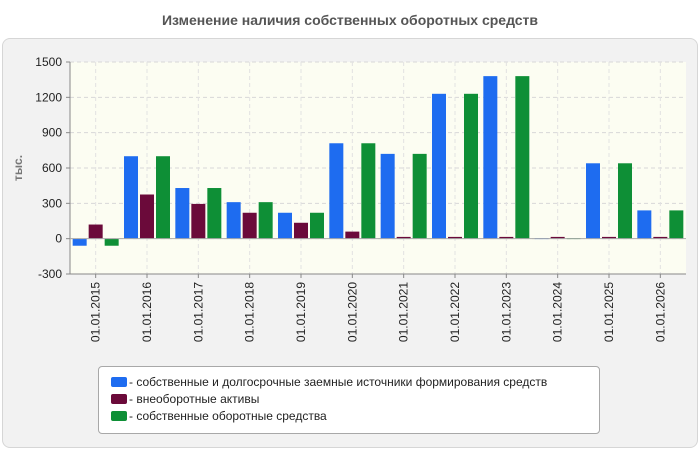 The height and width of the screenshot is (450, 700). What do you see at coordinates (48, 97) in the screenshot?
I see `y-tick-label: 1200` at bounding box center [48, 97].